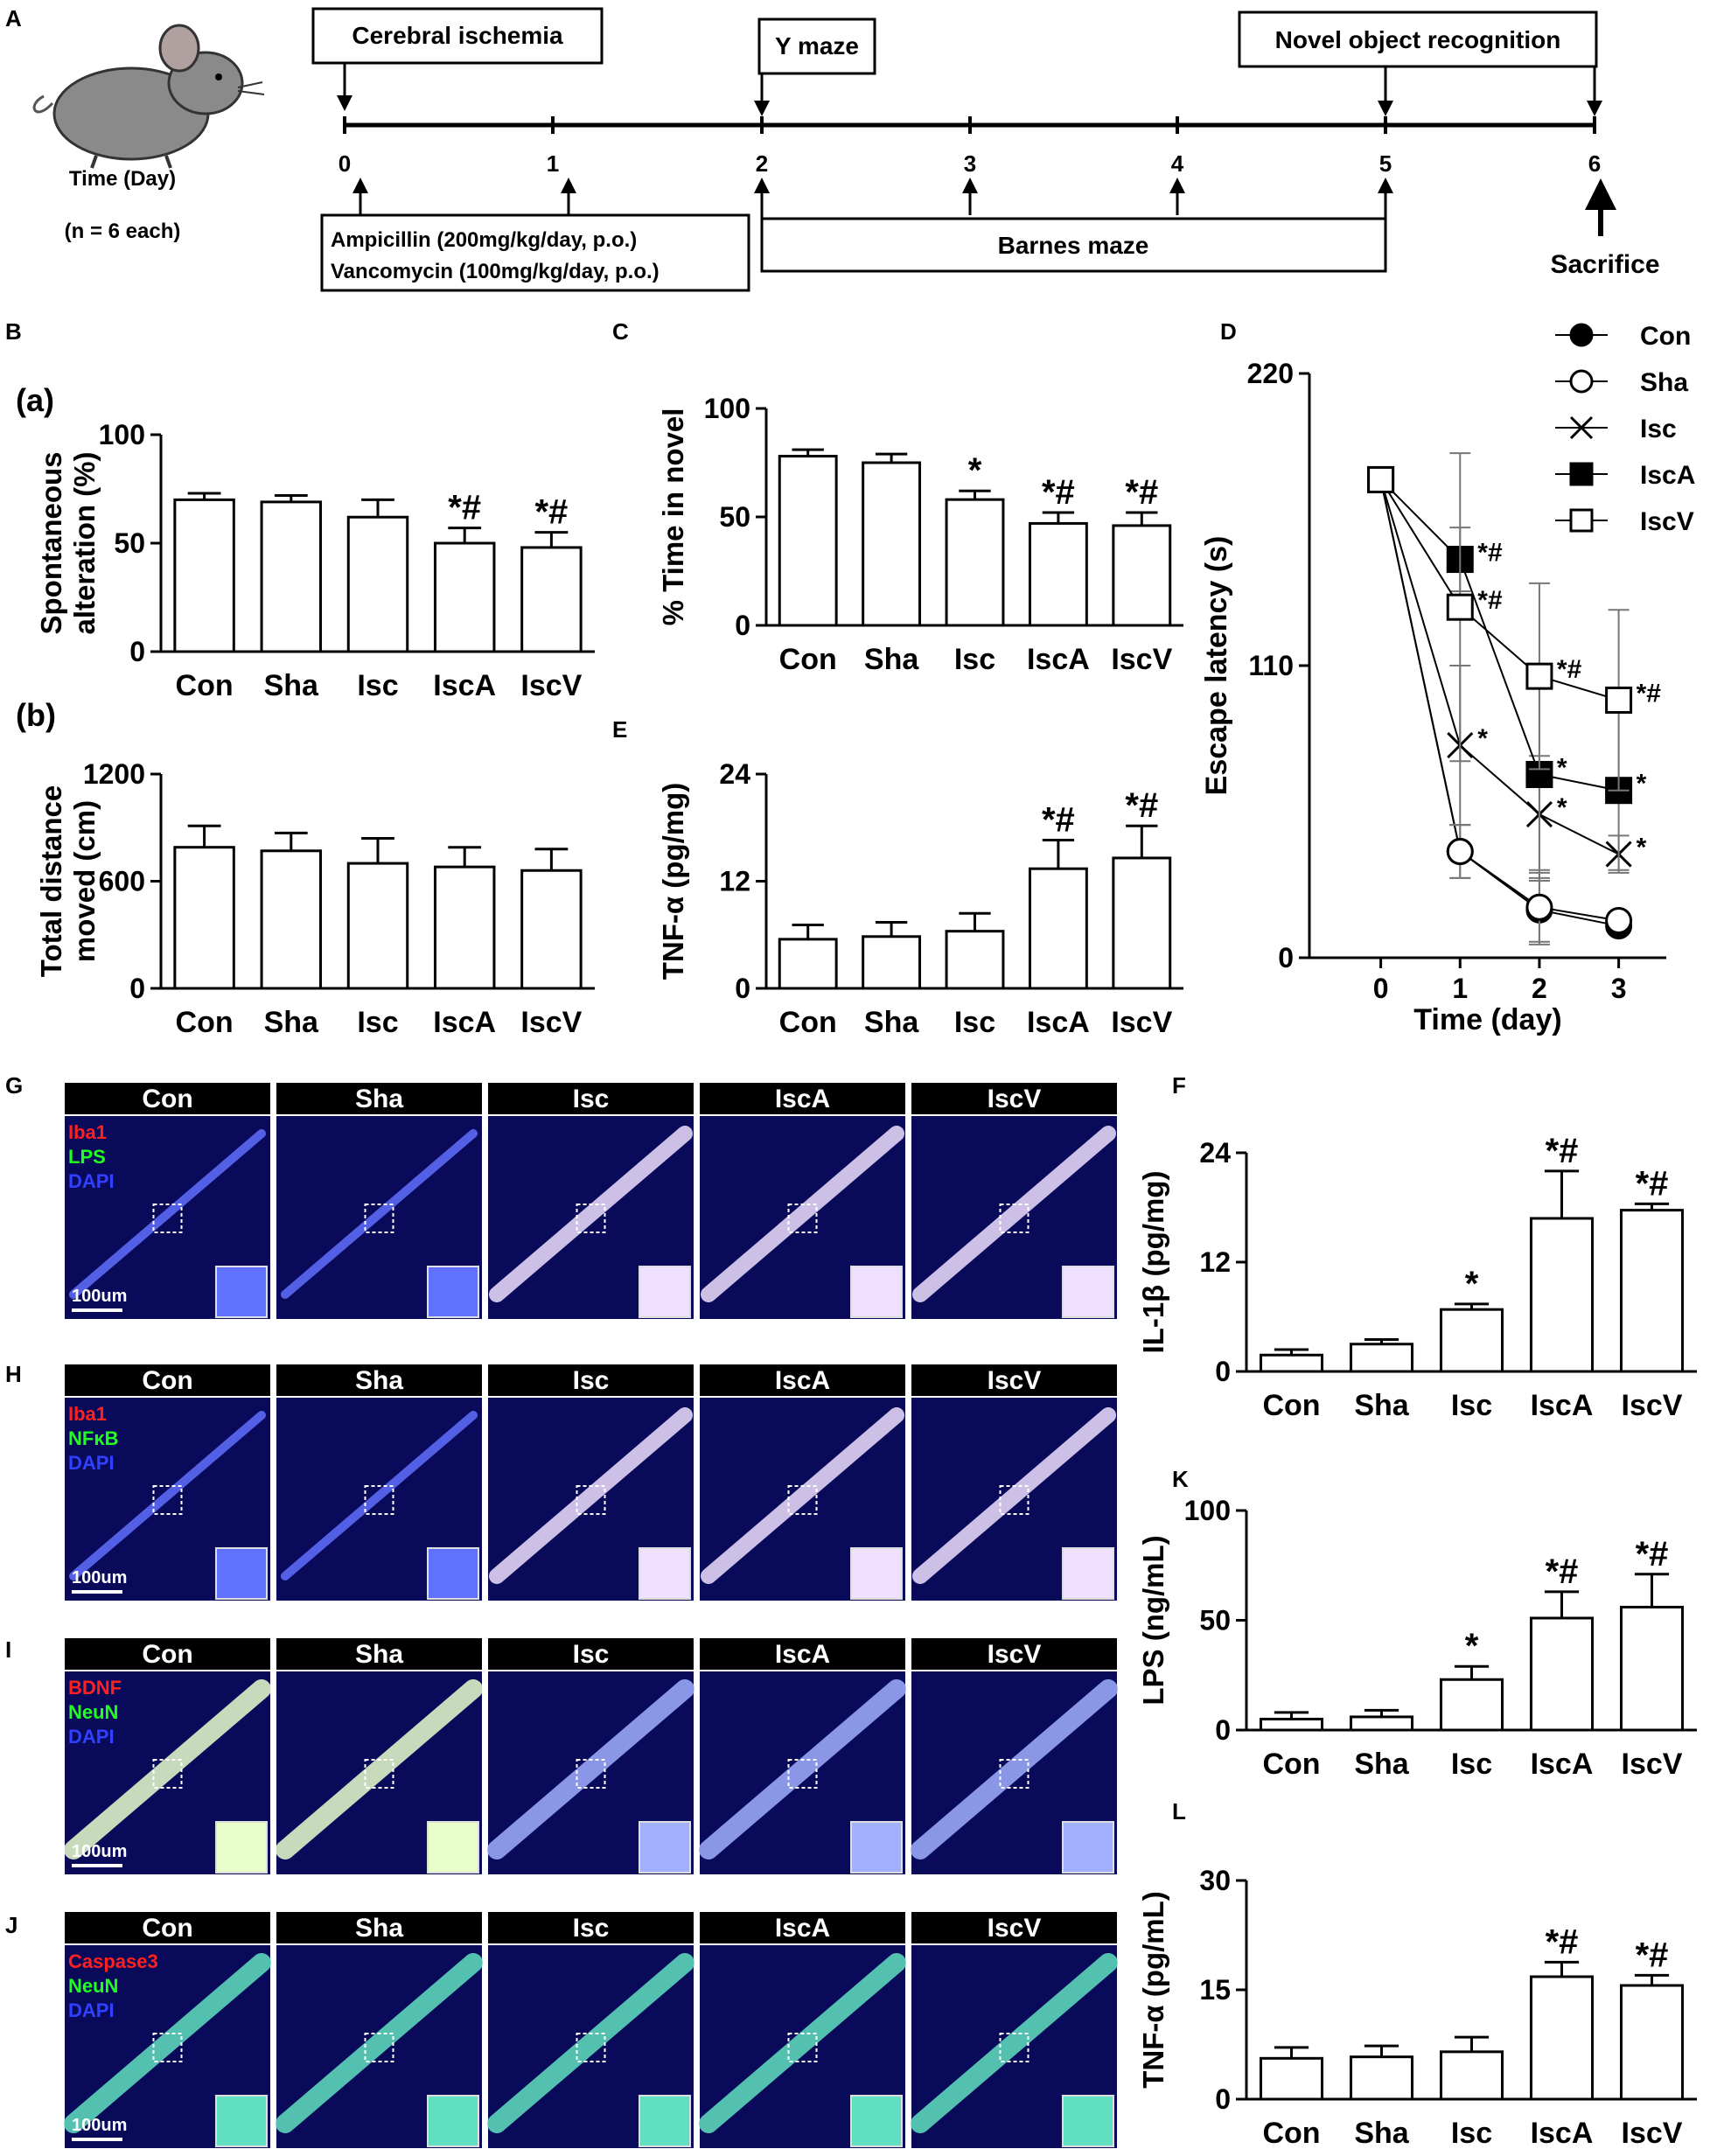 Image resolution: width=1710 pixels, height=2156 pixels. I want to click on bar-chart-k: 0 50 100 LPS (ng/mL) Con Sha * Isc *# IscA *# IscV, so click(1417, 1638).